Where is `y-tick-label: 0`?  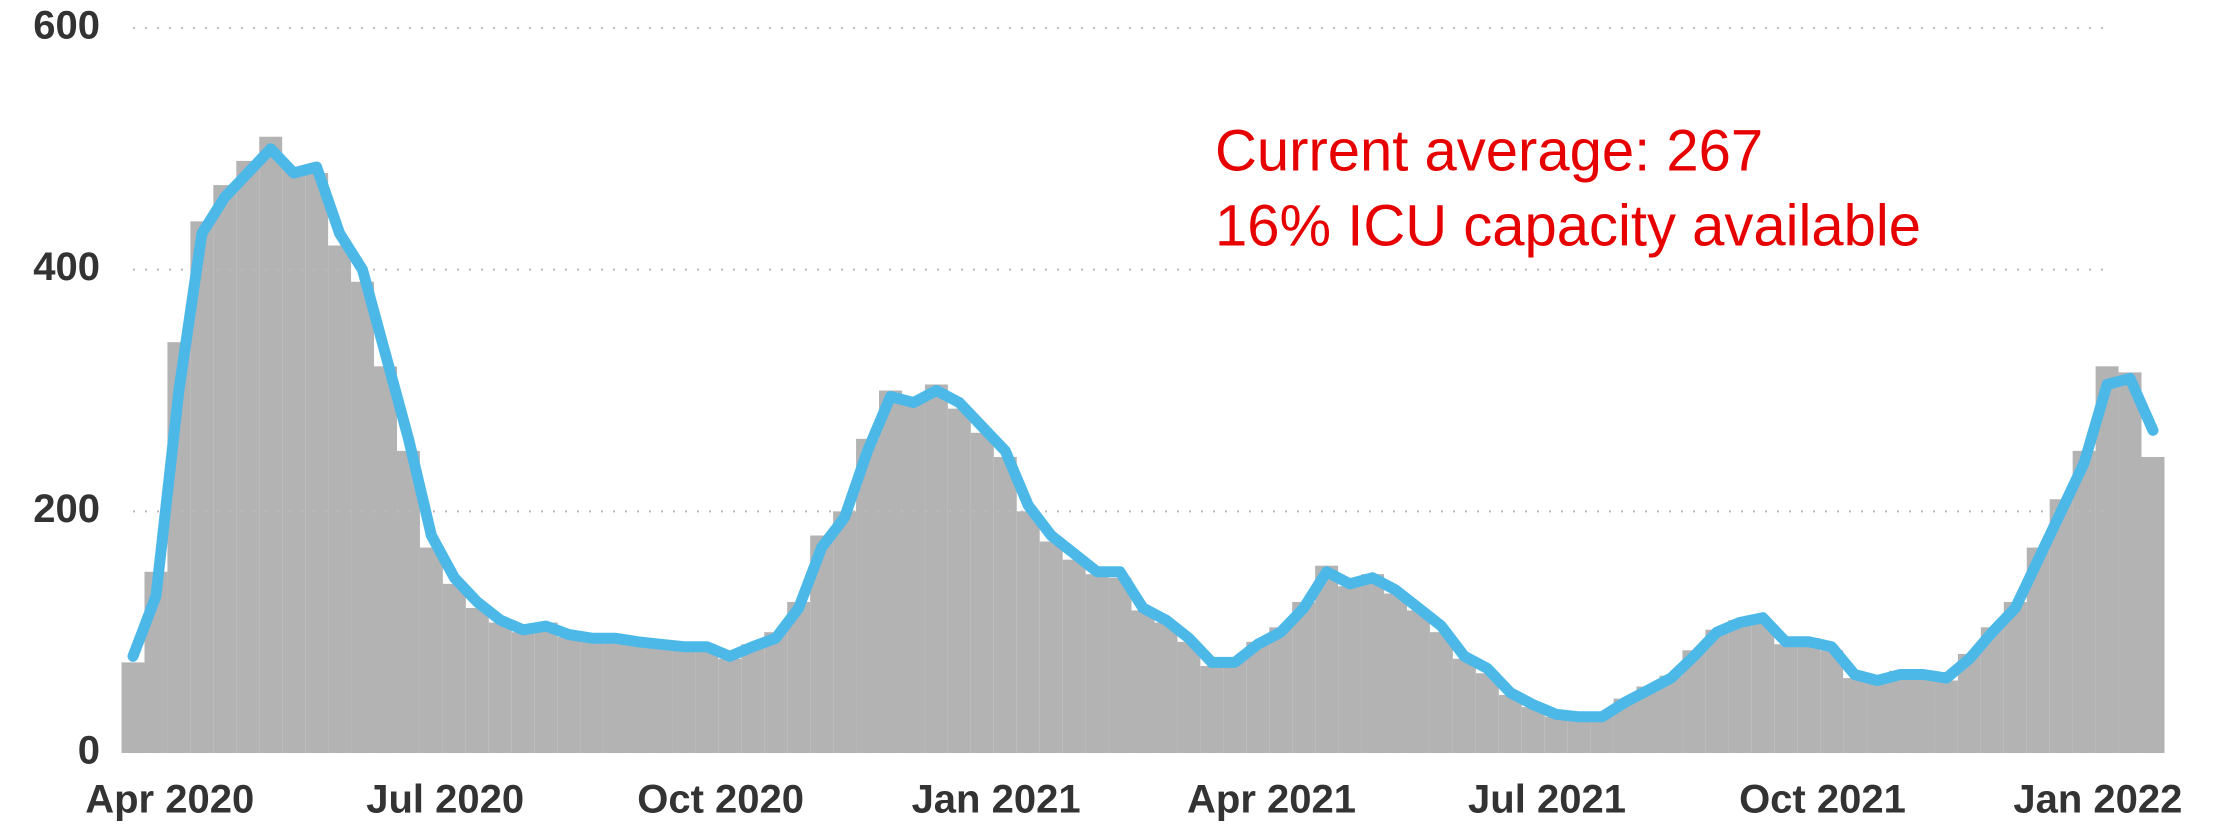 y-tick-label: 0 is located at coordinates (89, 751).